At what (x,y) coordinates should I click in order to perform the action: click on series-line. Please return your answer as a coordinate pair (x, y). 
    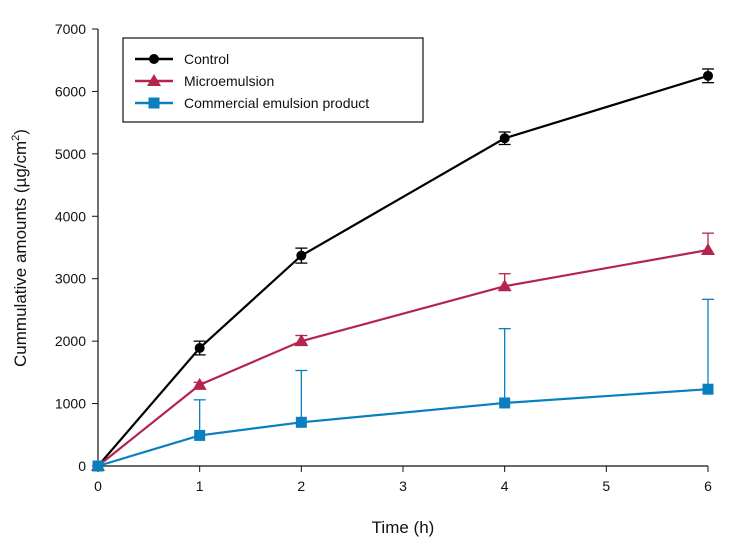
    Looking at the image, I should click on (403, 428).